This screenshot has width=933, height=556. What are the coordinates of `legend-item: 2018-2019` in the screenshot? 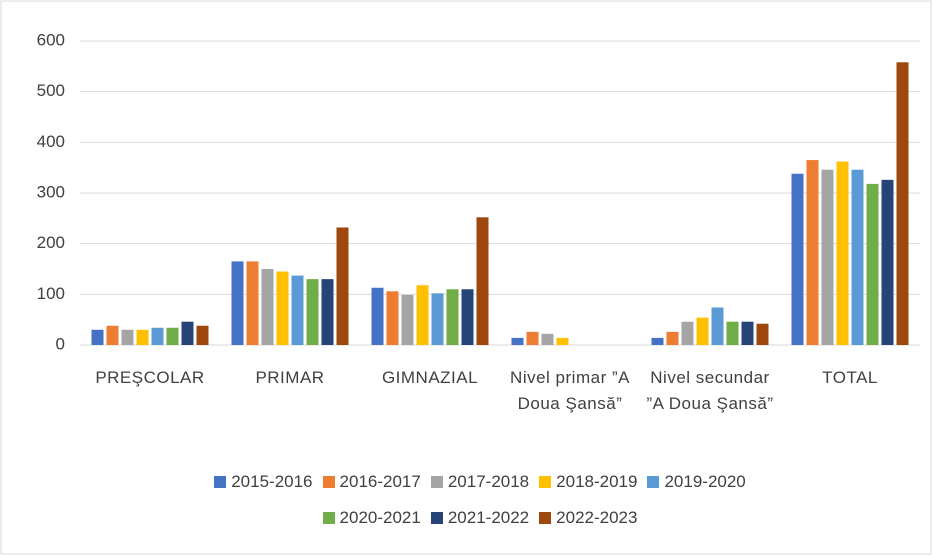 It's located at (588, 482).